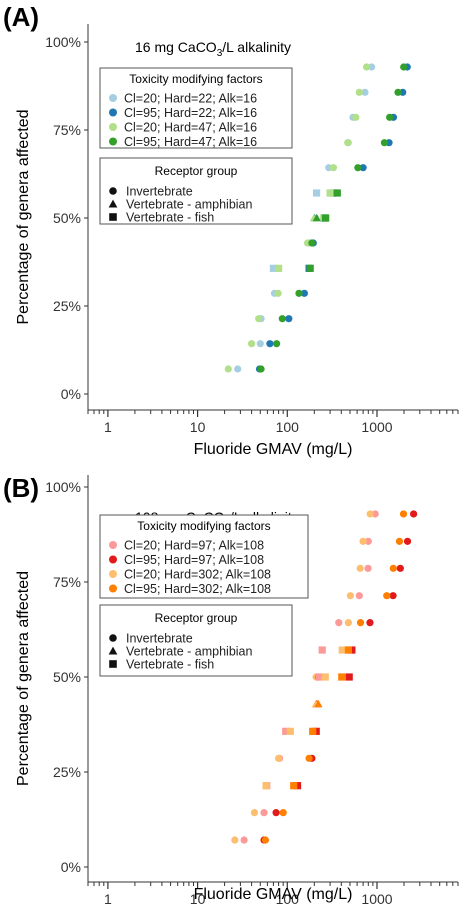 The height and width of the screenshot is (910, 474). Describe the element at coordinates (256, 47) in the screenshot. I see `chart-title-post: /L alkalinity` at that location.